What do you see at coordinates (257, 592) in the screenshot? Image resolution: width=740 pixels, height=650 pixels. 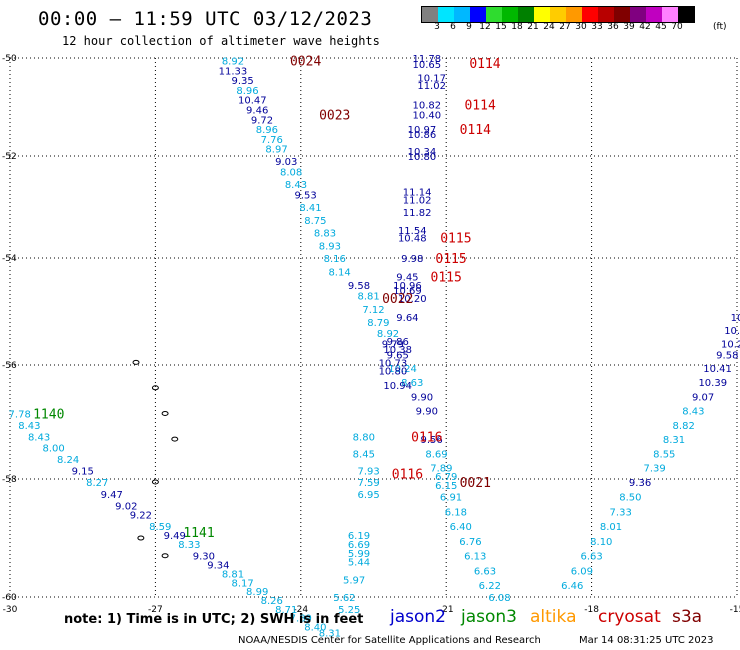 I see `wave-height-value: 8.99` at bounding box center [257, 592].